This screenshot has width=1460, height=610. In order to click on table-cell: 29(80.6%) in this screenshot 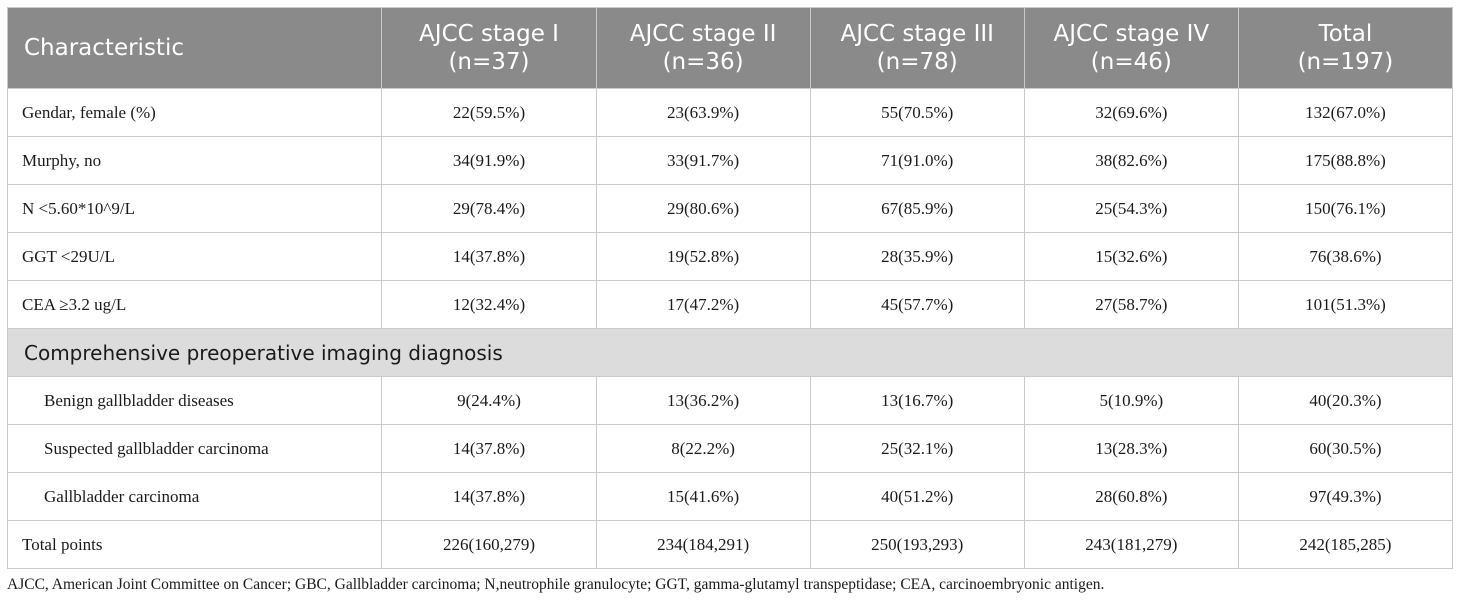, I will do `click(703, 208)`.